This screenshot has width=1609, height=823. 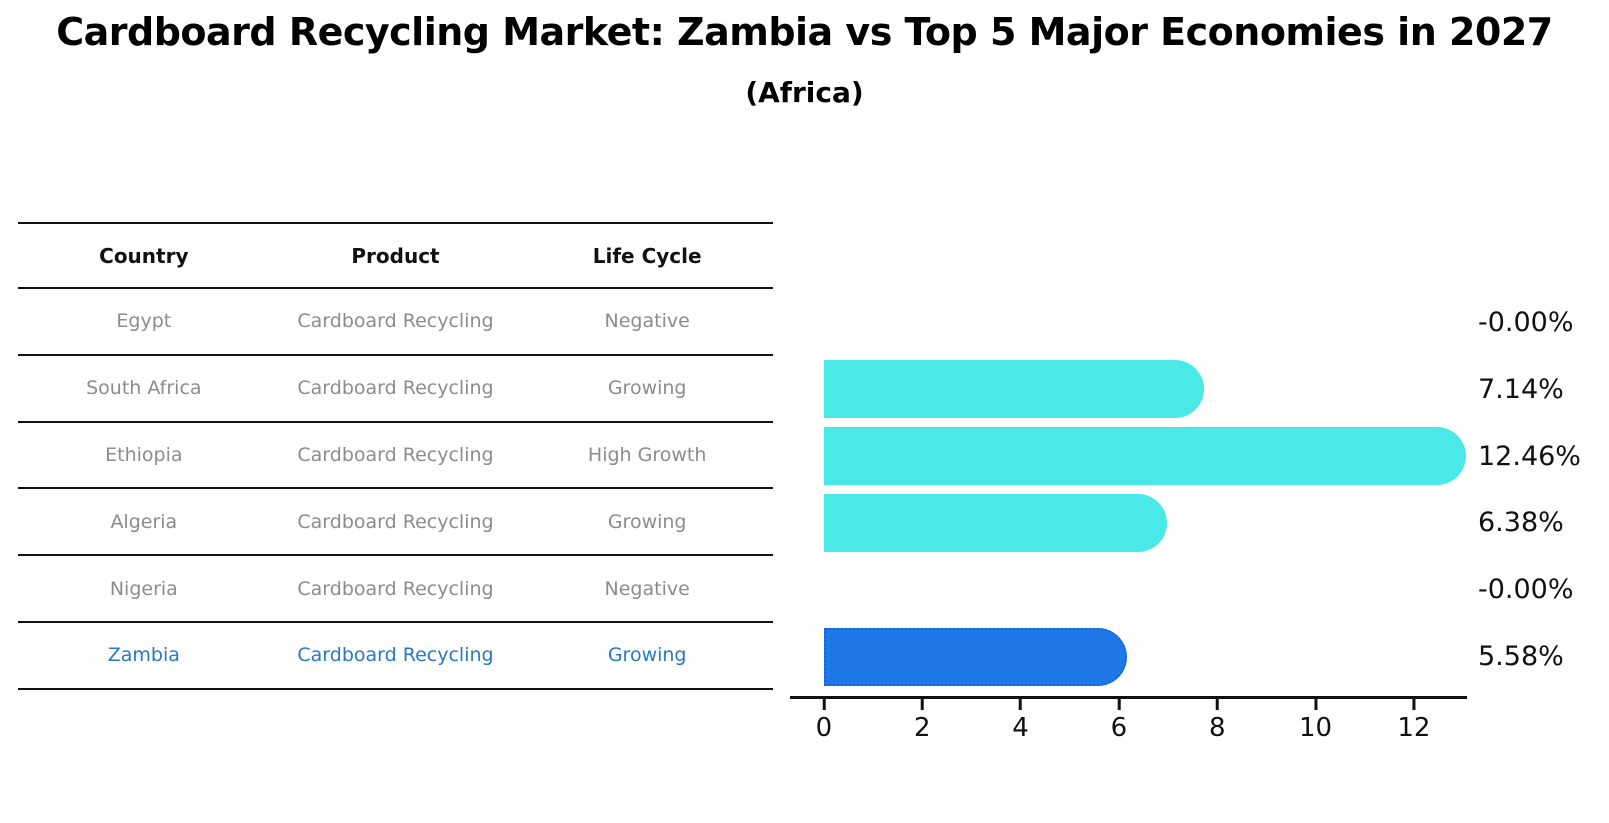 What do you see at coordinates (144, 255) in the screenshot?
I see `column-header-country: Country` at bounding box center [144, 255].